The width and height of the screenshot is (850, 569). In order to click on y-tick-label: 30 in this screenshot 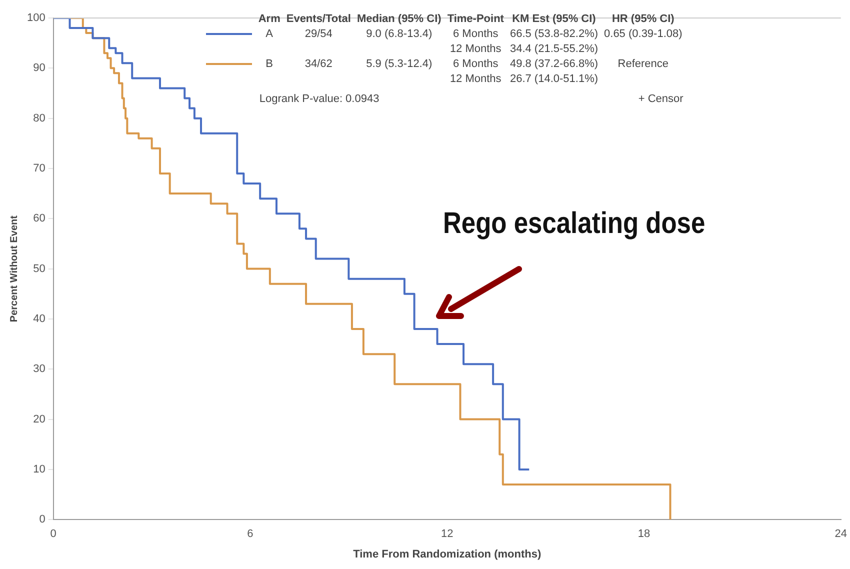, I will do `click(39, 369)`.